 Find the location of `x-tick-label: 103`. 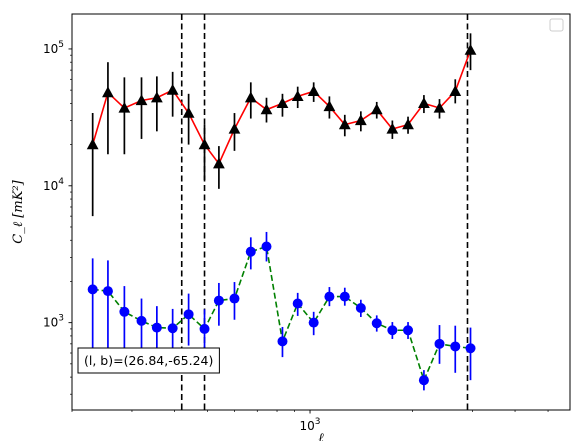

x-tick-label: 103 is located at coordinates (310, 425).